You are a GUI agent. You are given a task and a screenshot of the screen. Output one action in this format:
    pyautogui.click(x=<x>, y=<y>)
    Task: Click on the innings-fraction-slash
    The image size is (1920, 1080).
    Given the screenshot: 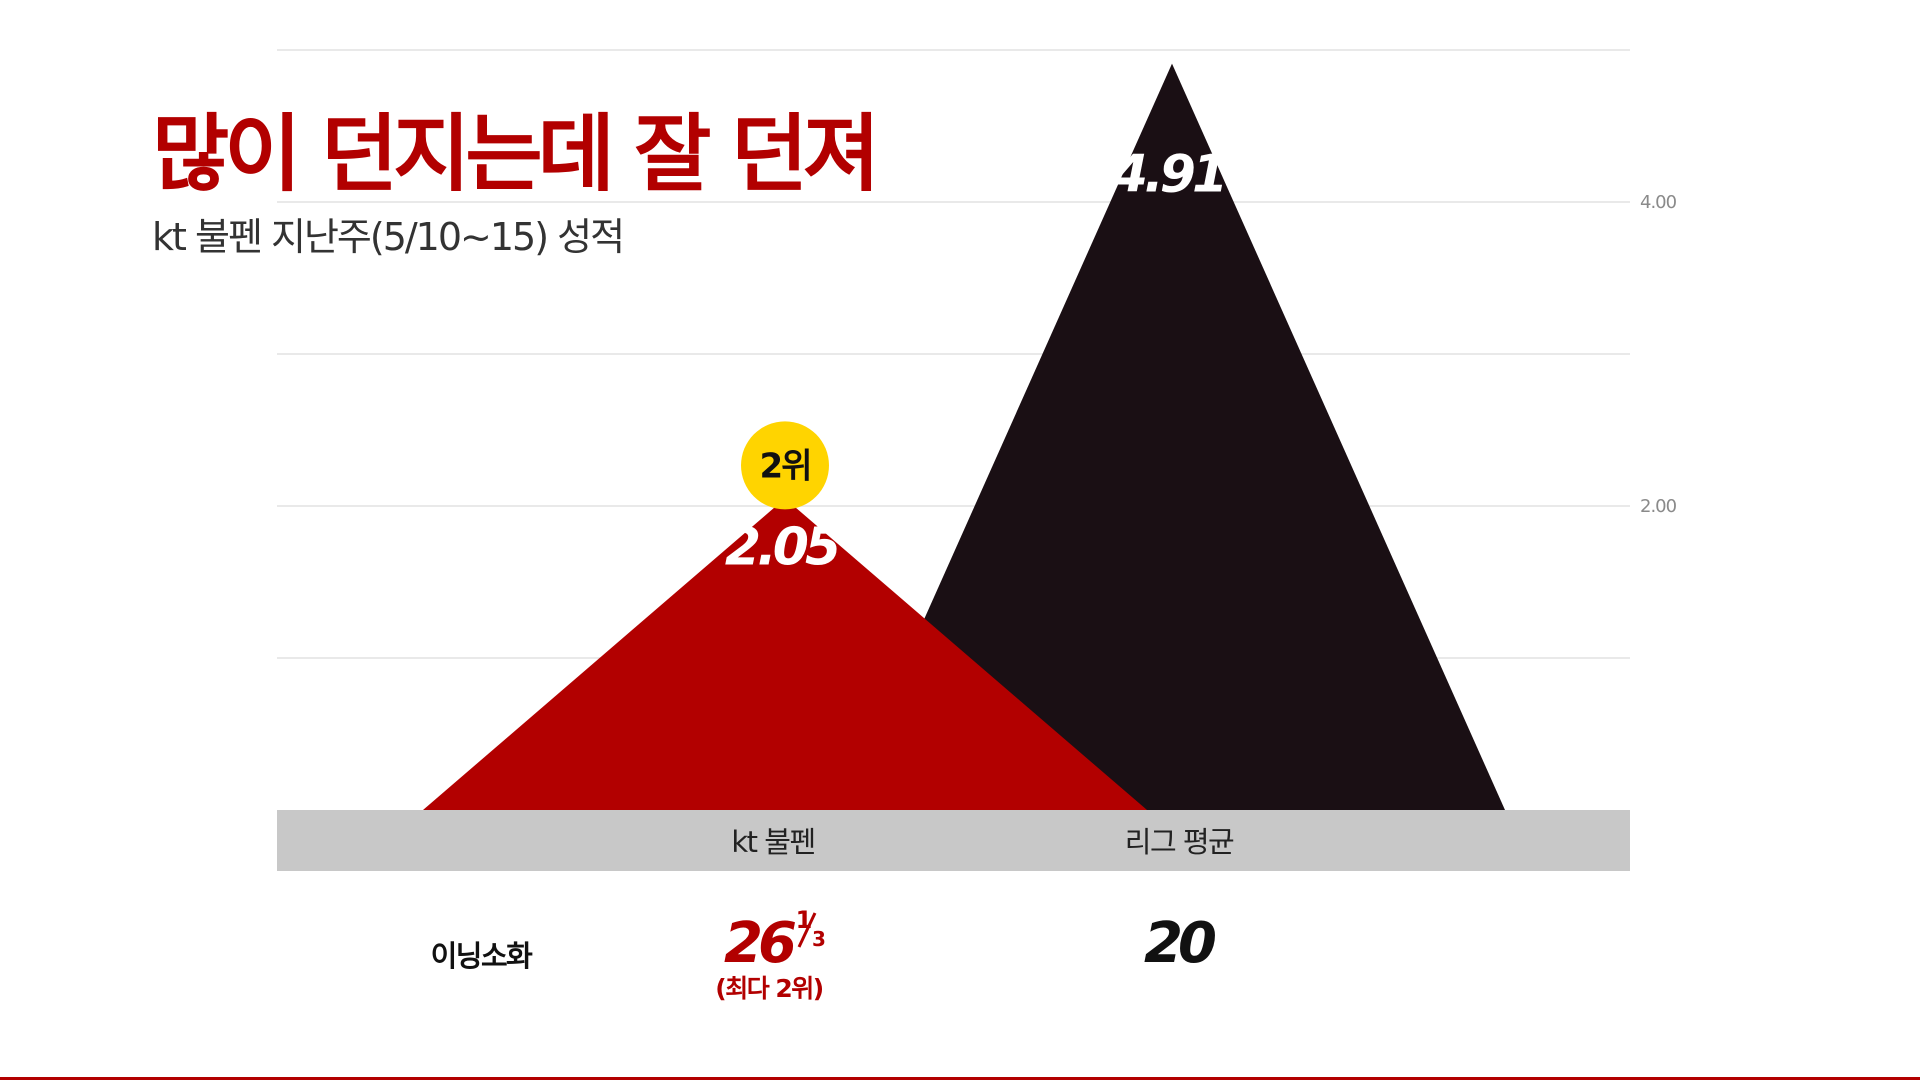 What is the action you would take?
    pyautogui.click(x=807, y=930)
    